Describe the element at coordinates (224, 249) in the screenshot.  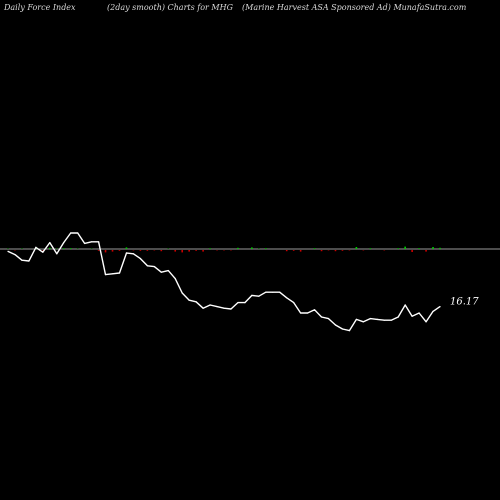
I see `force-bars` at that location.